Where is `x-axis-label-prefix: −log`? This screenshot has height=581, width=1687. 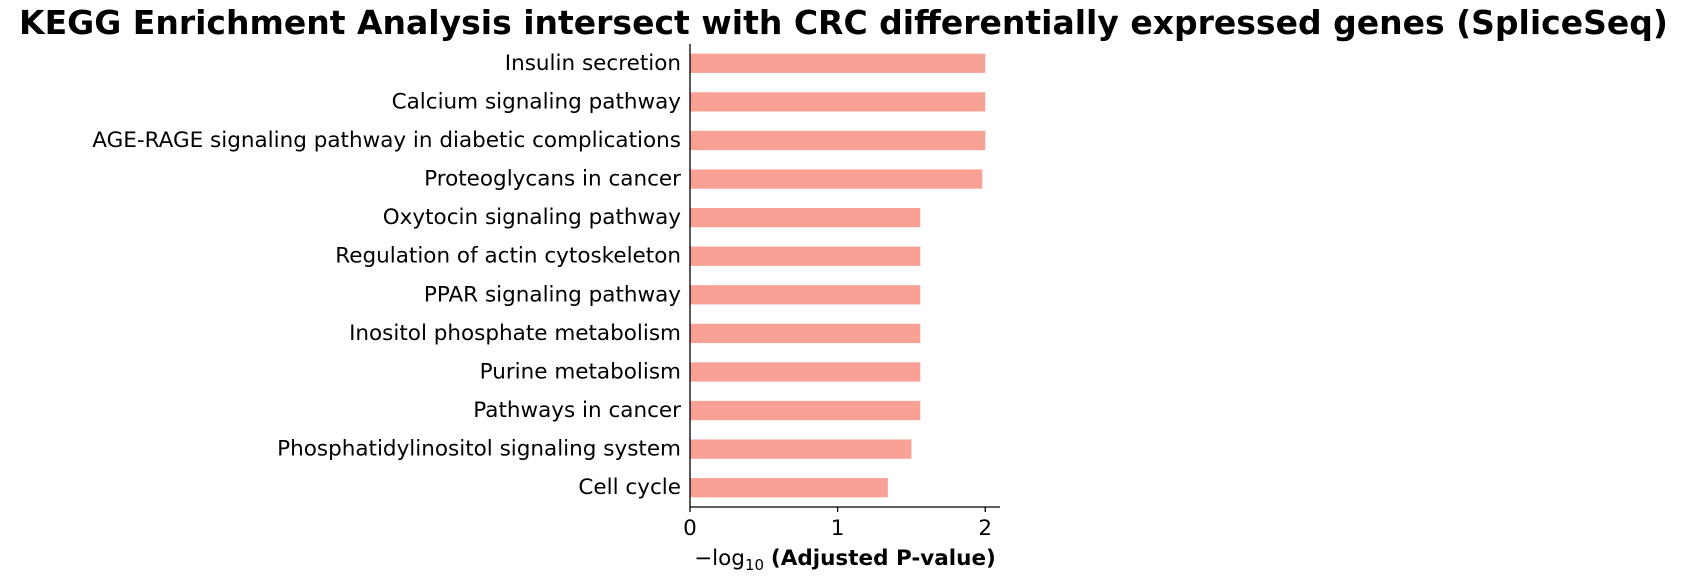 x-axis-label-prefix: −log is located at coordinates (719, 558).